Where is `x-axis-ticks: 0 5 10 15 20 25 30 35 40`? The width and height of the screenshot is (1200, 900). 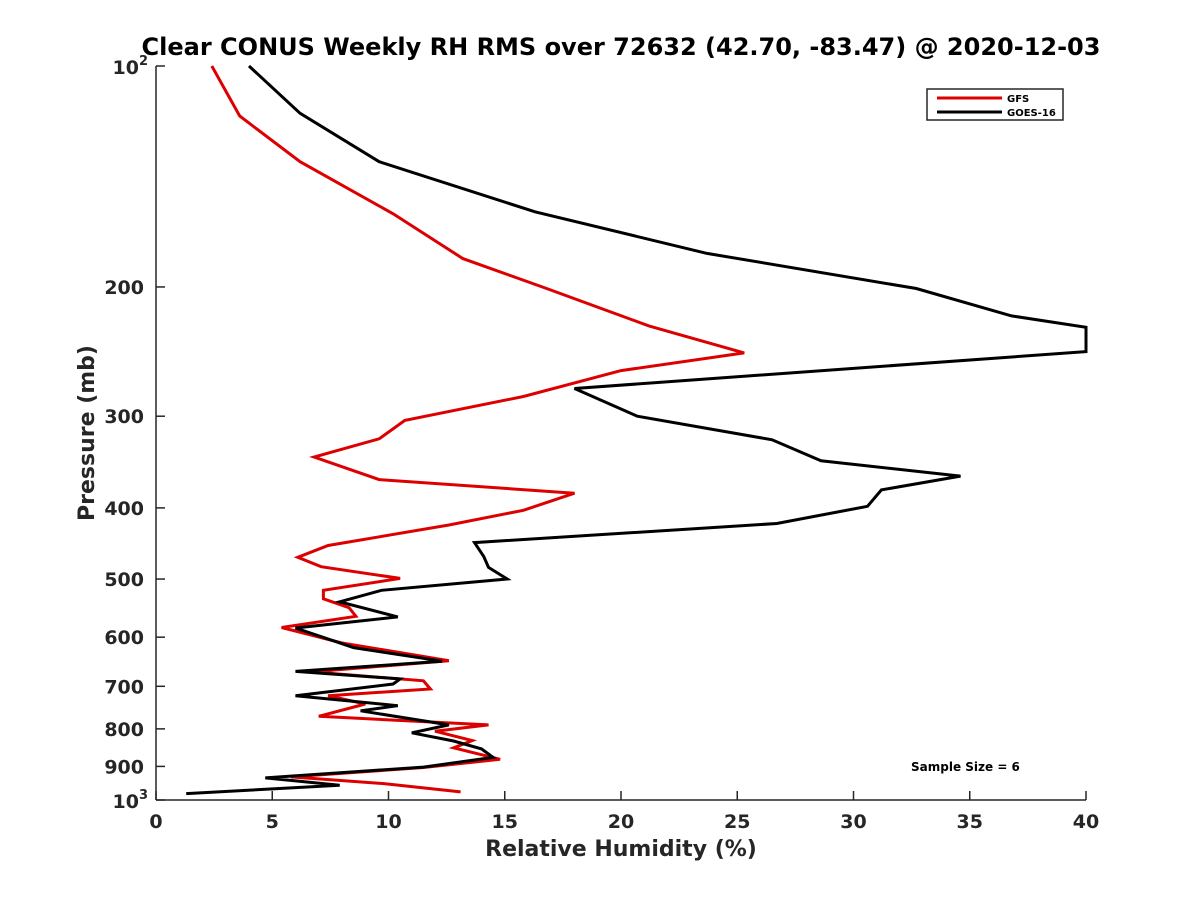 x-axis-ticks: 0 5 10 15 20 25 30 35 40 is located at coordinates (624, 812).